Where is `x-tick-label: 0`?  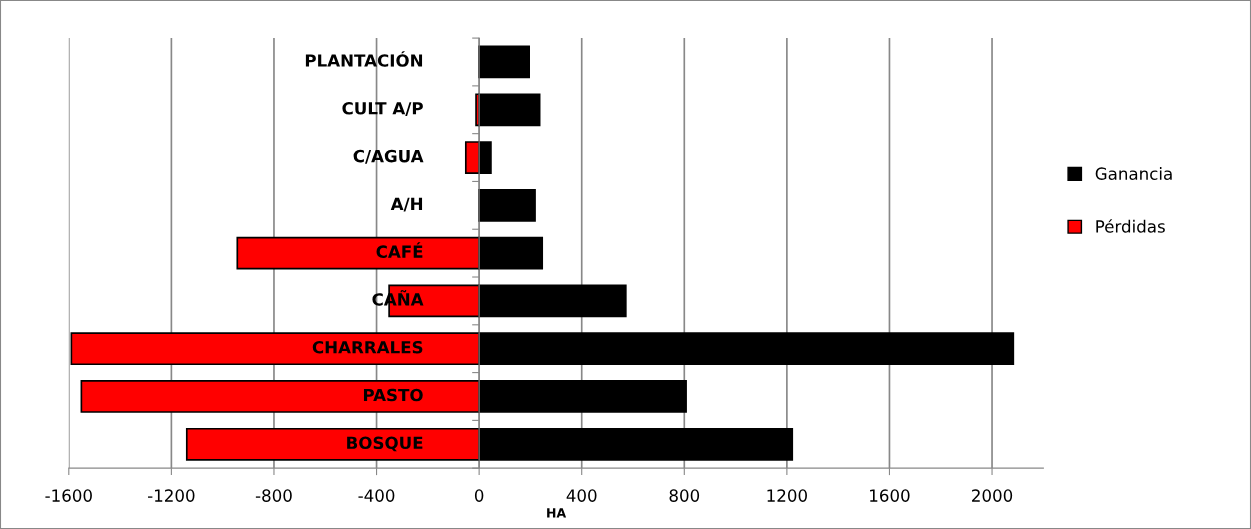 x-tick-label: 0 is located at coordinates (479, 495).